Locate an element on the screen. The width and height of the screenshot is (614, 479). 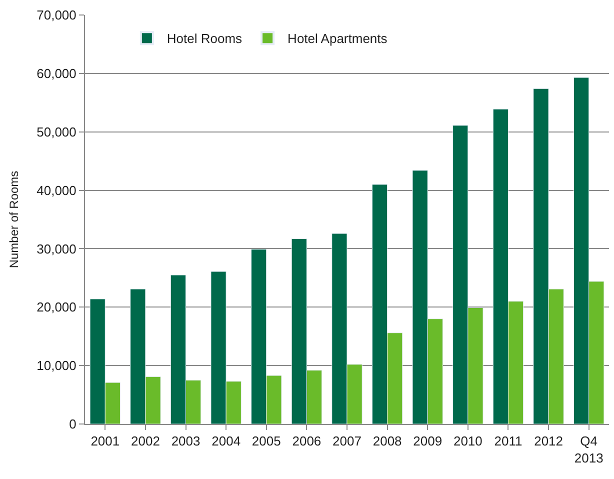
y-tick-label: 50,000 is located at coordinates (56, 132).